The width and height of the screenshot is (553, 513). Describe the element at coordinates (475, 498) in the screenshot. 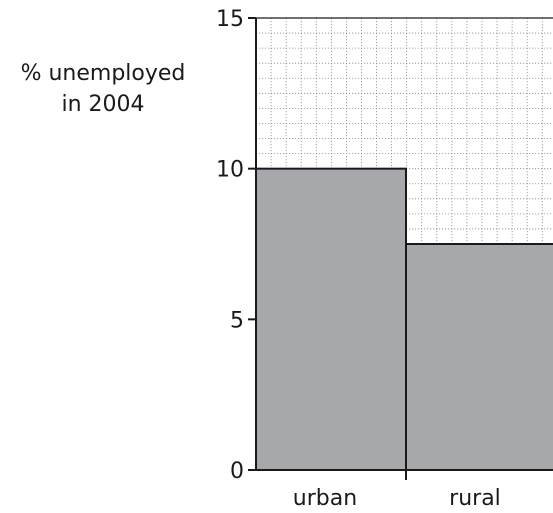

I see `x-tick-label-rural: rural` at that location.